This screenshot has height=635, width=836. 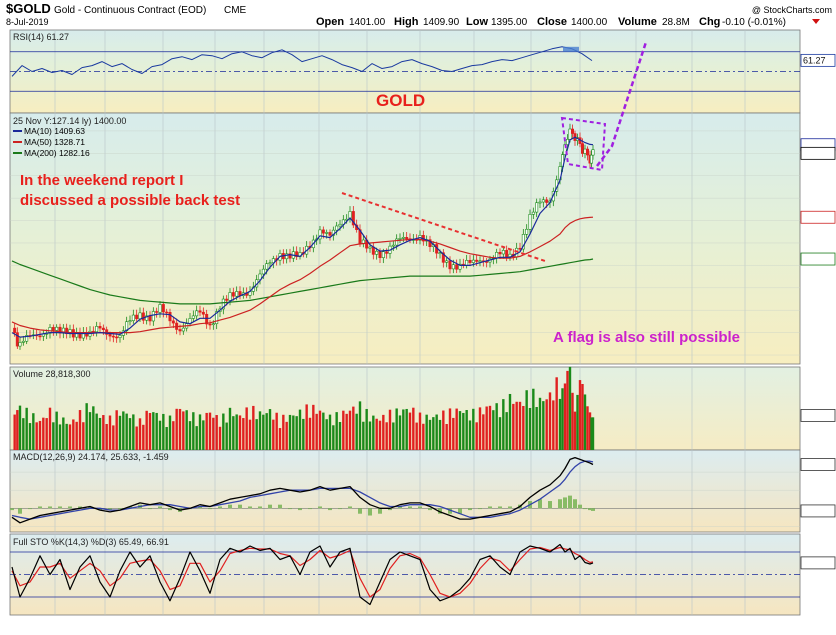 I want to click on symbol: $GOLD, so click(x=28, y=8).